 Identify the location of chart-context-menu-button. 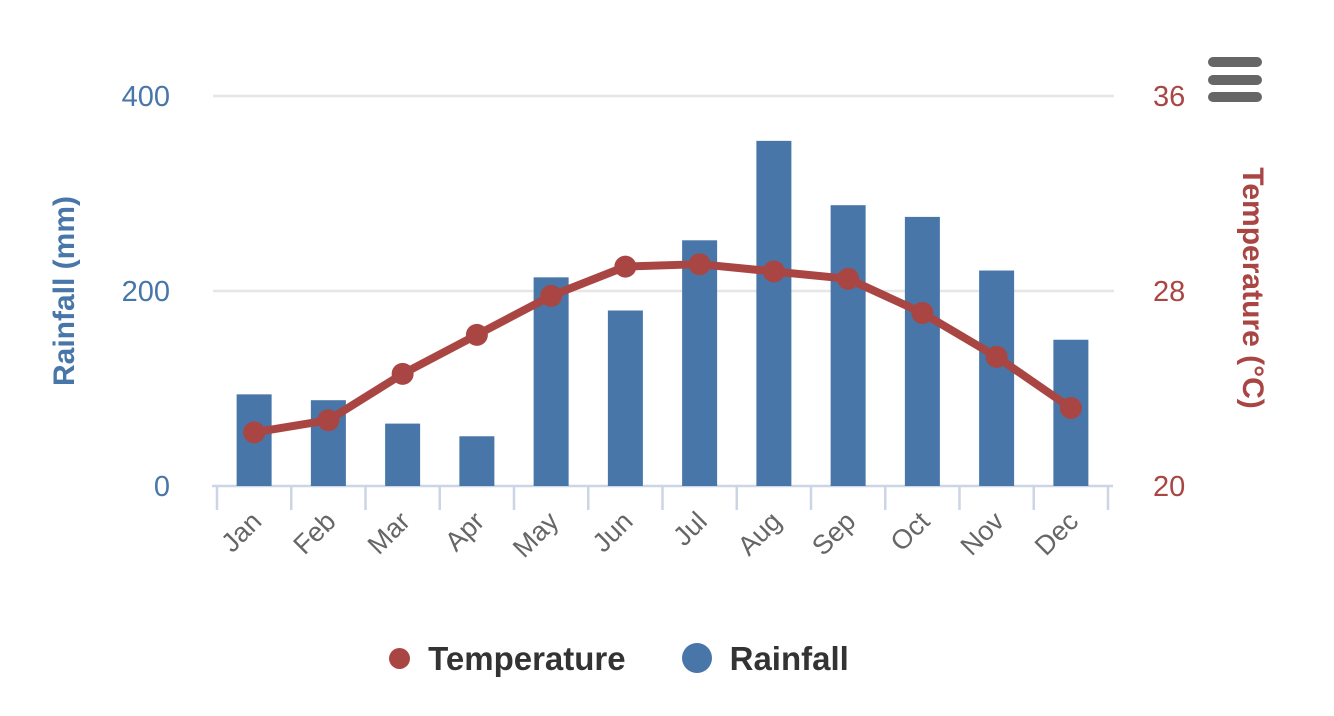
(1235, 79).